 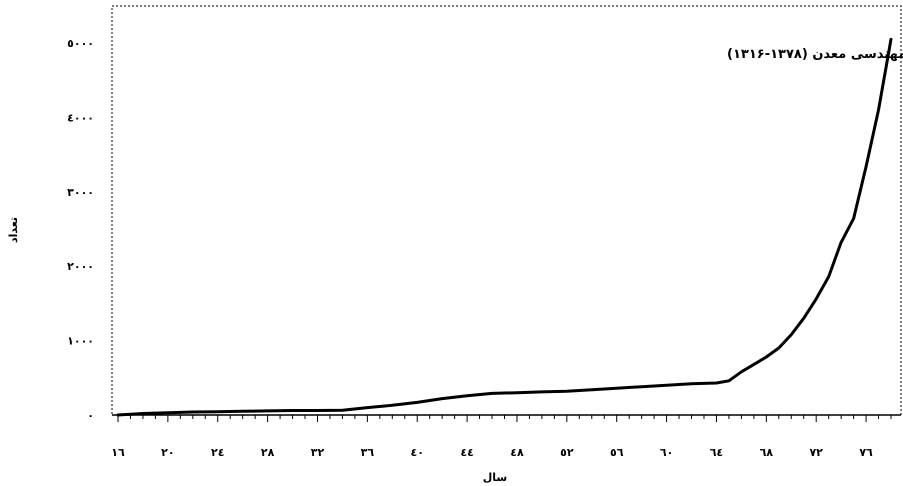 What do you see at coordinates (217, 452) in the screenshot?
I see `x-tick-label: ۲٤` at bounding box center [217, 452].